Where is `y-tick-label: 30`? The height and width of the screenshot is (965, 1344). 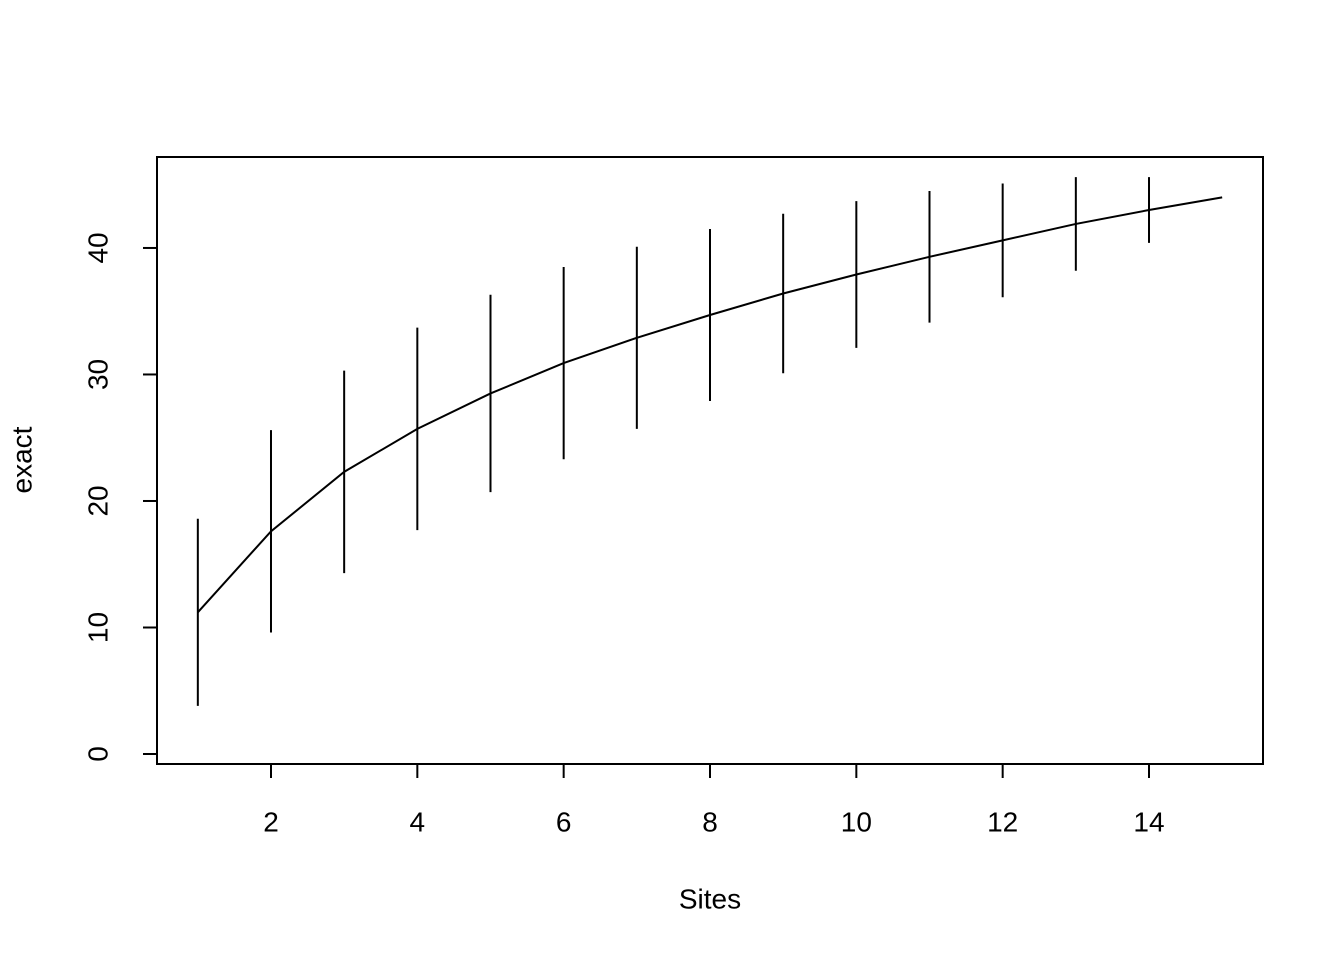 y-tick-label: 30 is located at coordinates (97, 374).